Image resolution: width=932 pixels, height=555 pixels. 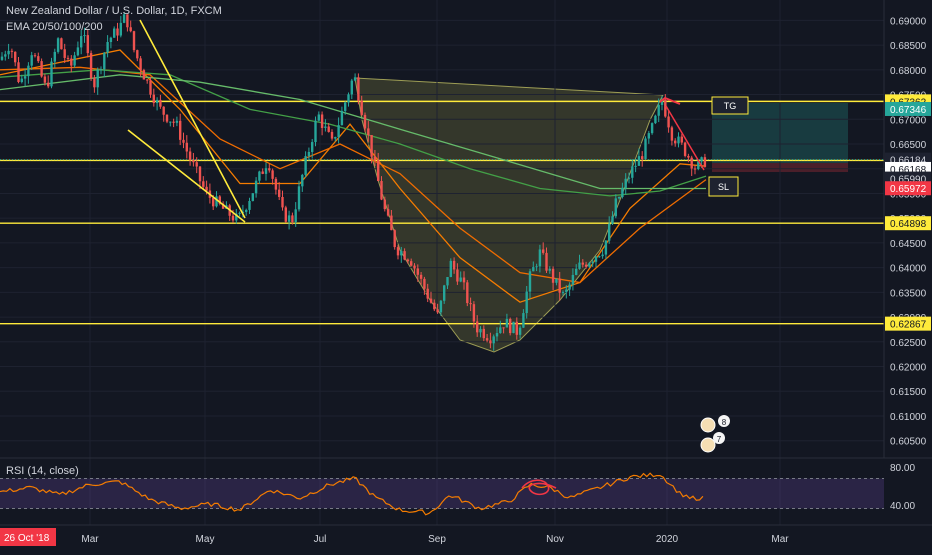 What do you see at coordinates (908, 46) in the screenshot?
I see `price-tick: 0.68500` at bounding box center [908, 46].